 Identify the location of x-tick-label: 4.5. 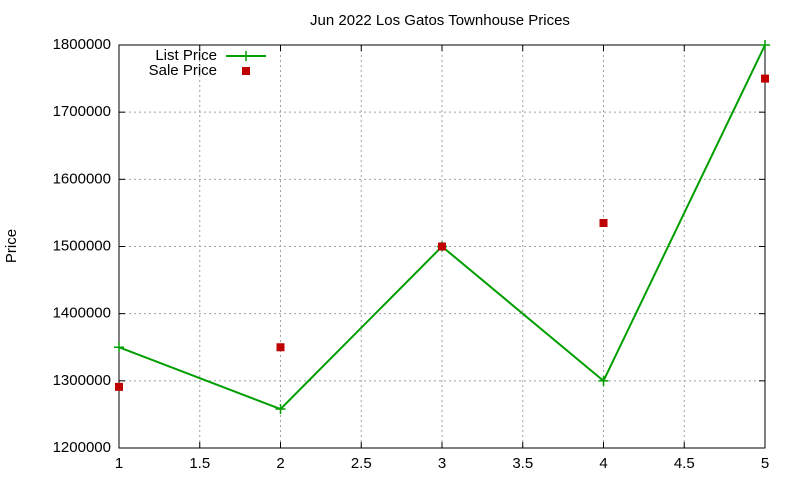
(684, 463).